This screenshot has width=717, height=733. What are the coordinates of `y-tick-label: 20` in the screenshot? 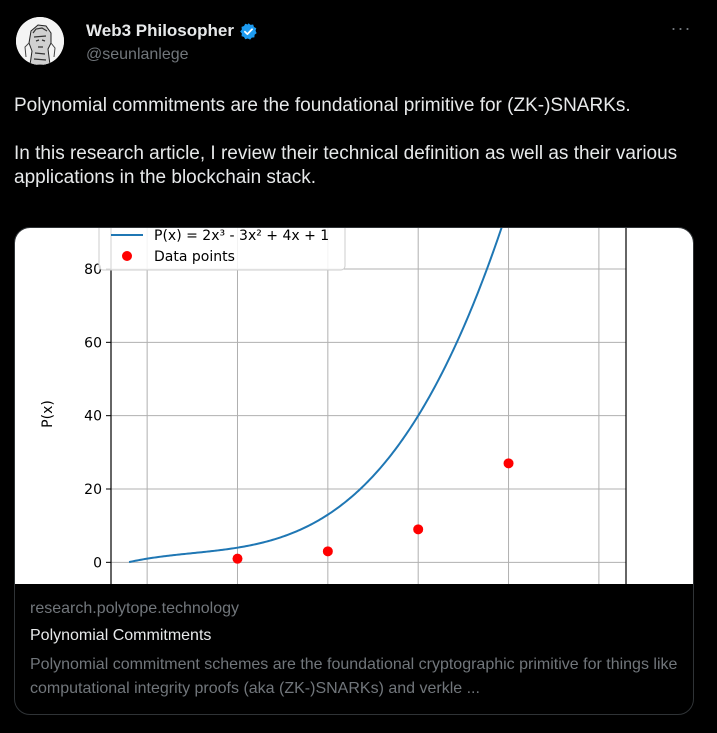 It's located at (93, 490).